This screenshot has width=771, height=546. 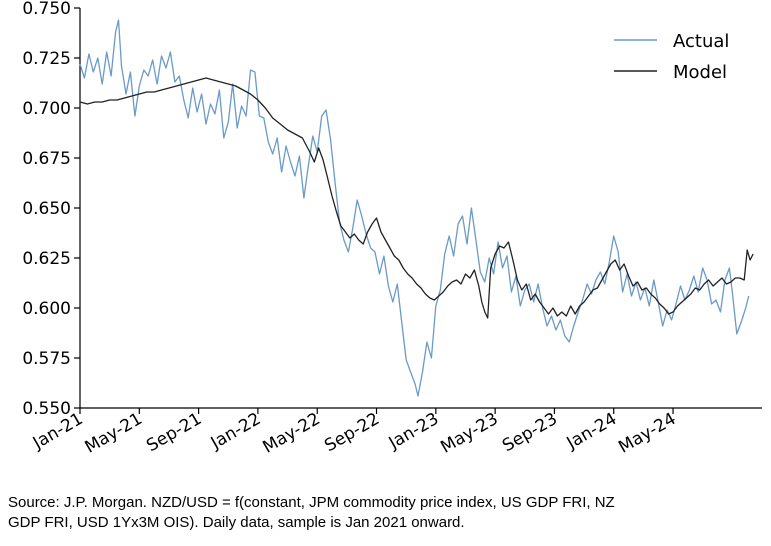 I want to click on y-tick-label: 0.725, so click(x=46, y=59).